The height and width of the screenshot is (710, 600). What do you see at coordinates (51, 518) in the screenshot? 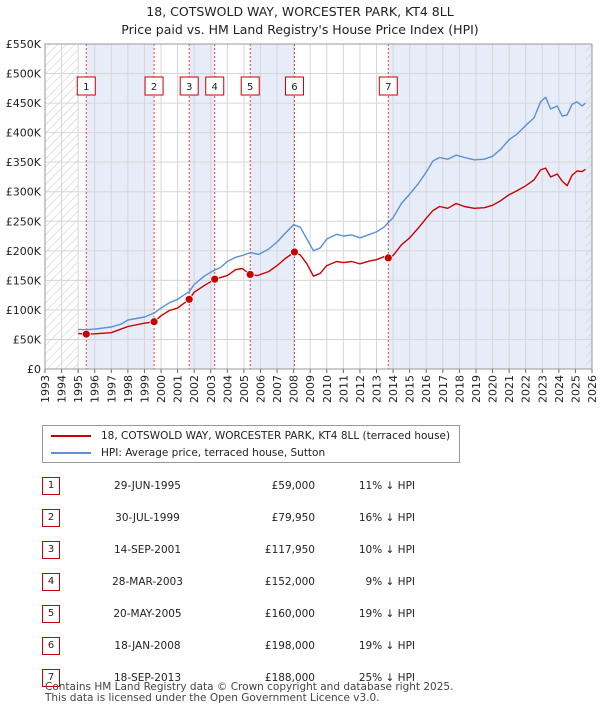
I see `sale-number-text: 2` at bounding box center [51, 518].